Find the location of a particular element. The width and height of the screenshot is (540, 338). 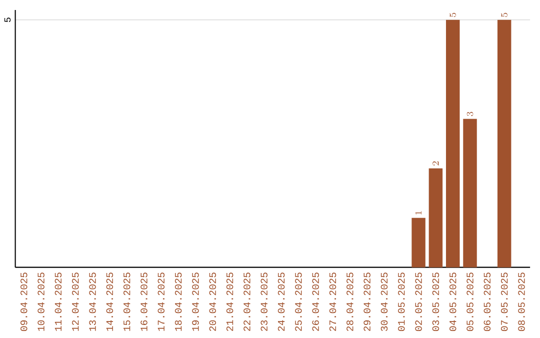

x-tick-label: 11.04.2025 is located at coordinates (58, 301).